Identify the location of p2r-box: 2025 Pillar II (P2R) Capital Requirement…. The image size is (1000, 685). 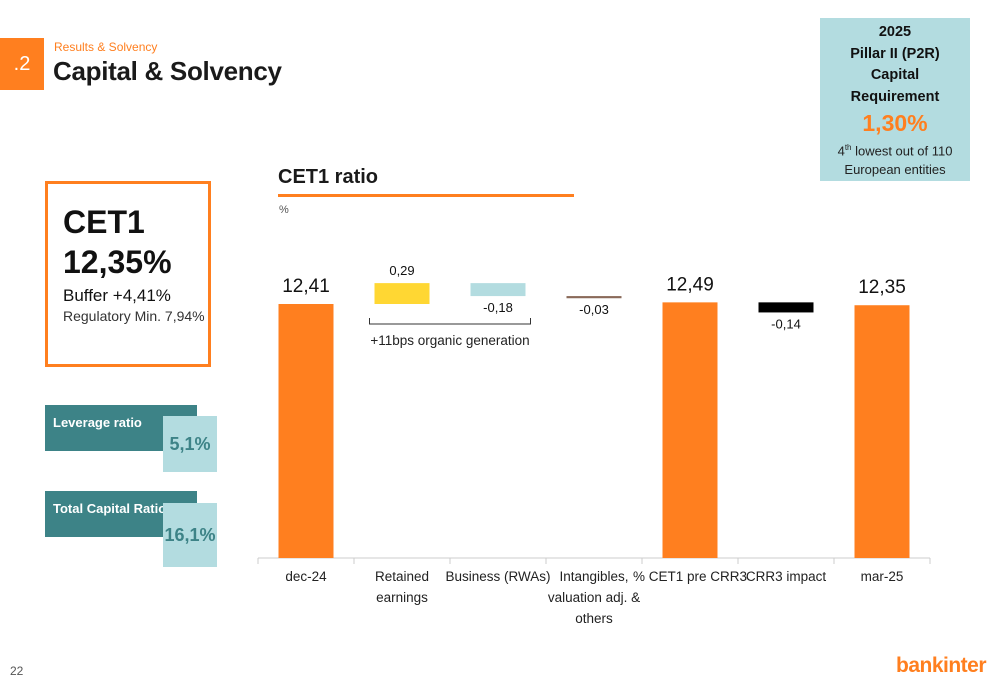
(895, 99).